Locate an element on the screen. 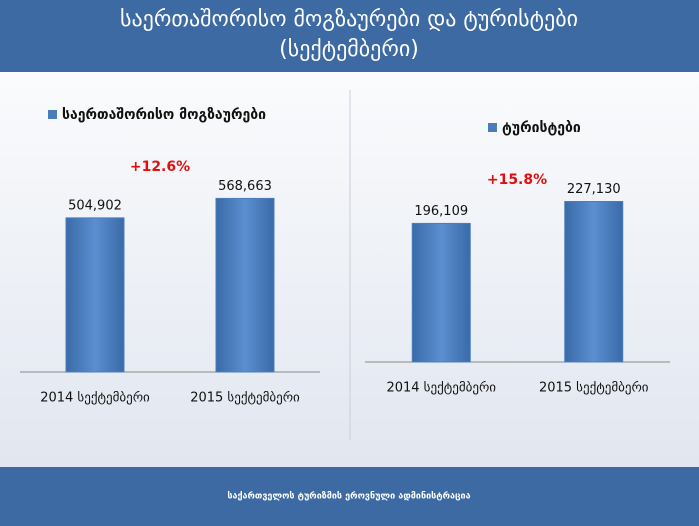 The width and height of the screenshot is (699, 526). value-label: 227,130 is located at coordinates (594, 189).